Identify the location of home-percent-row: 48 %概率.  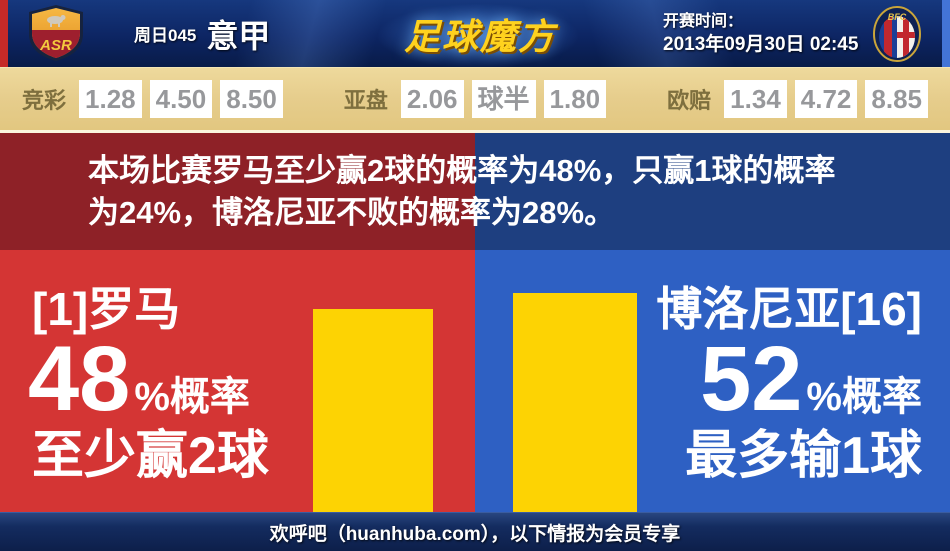
(139, 379).